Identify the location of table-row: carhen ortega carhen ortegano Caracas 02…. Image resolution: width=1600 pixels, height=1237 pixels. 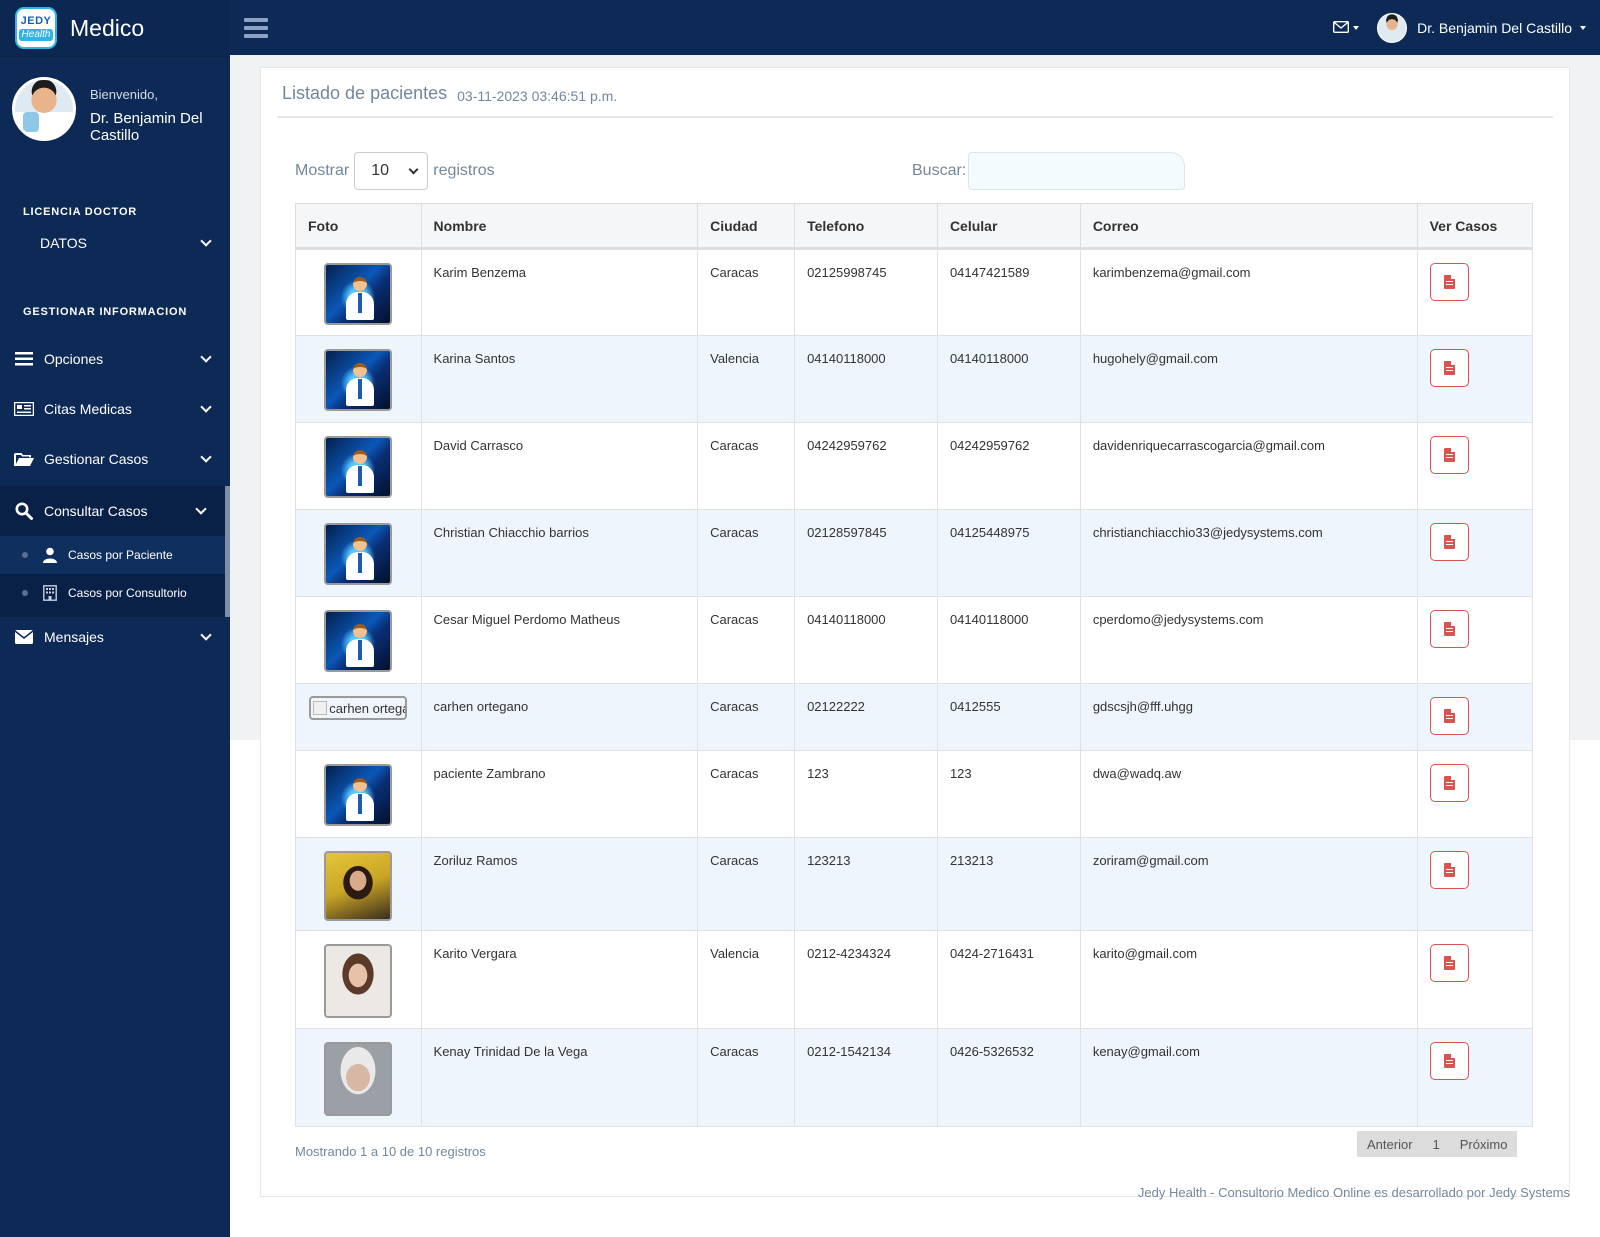
(914, 717).